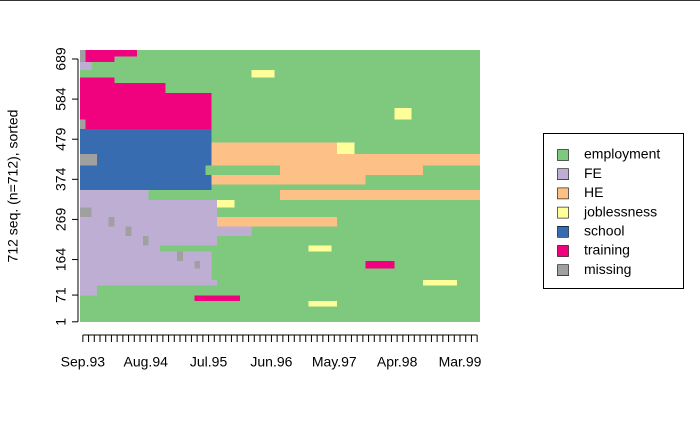 This screenshot has height=432, width=700. Describe the element at coordinates (61, 139) in the screenshot. I see `y-tick-label: 479` at that location.